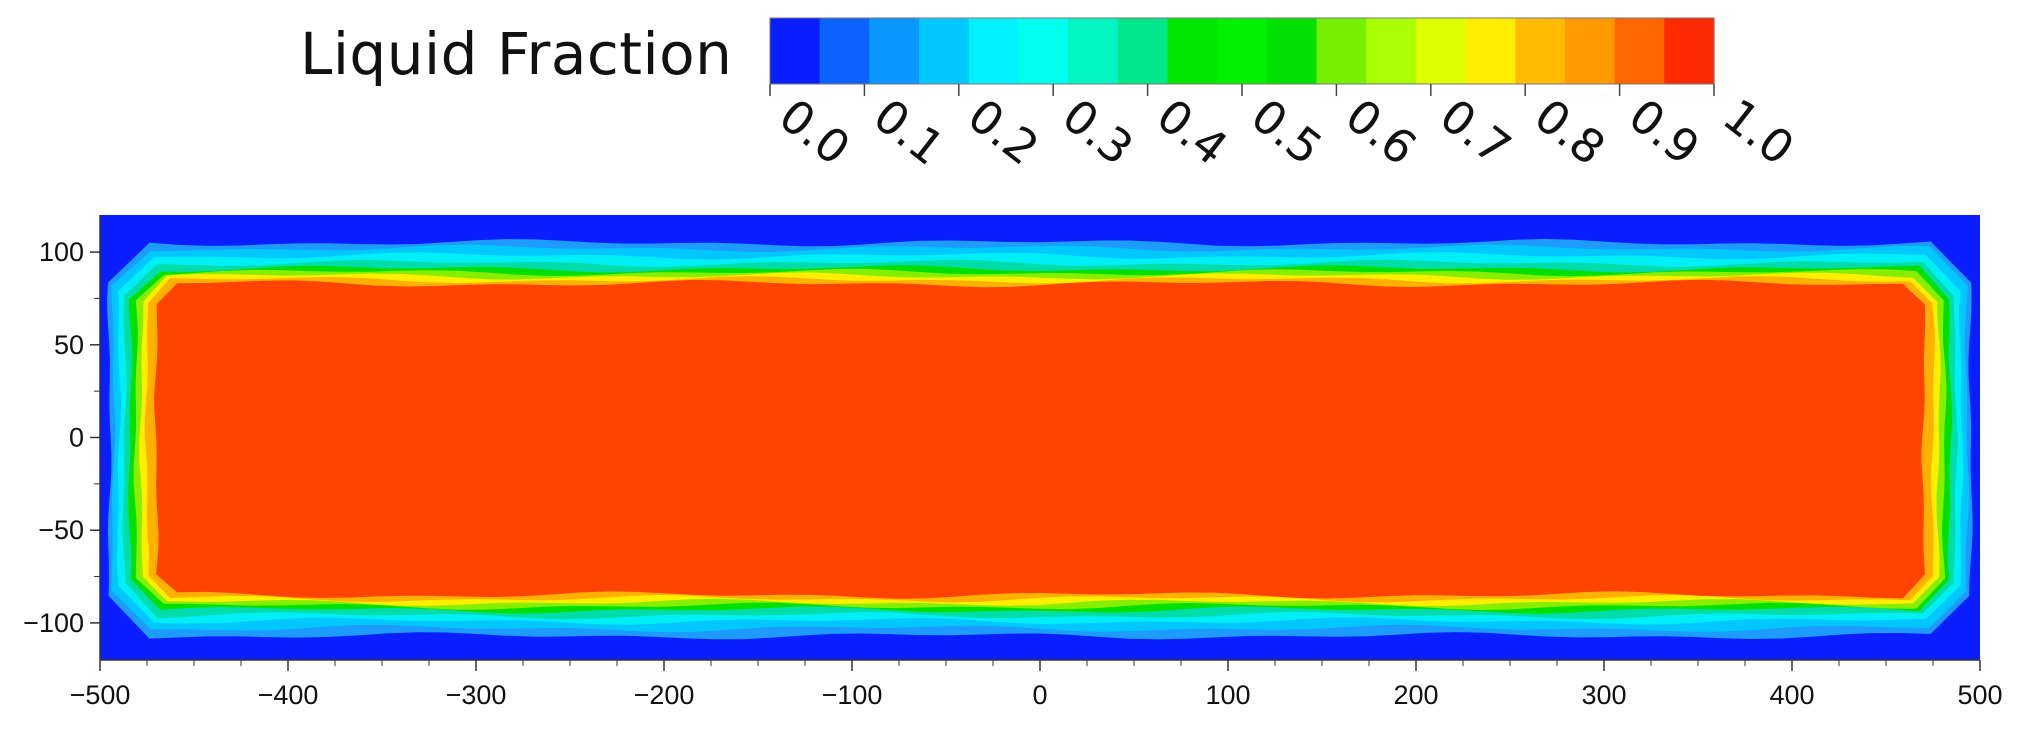 Image resolution: width=2019 pixels, height=741 pixels. I want to click on y-tick-label: −50, so click(61, 530).